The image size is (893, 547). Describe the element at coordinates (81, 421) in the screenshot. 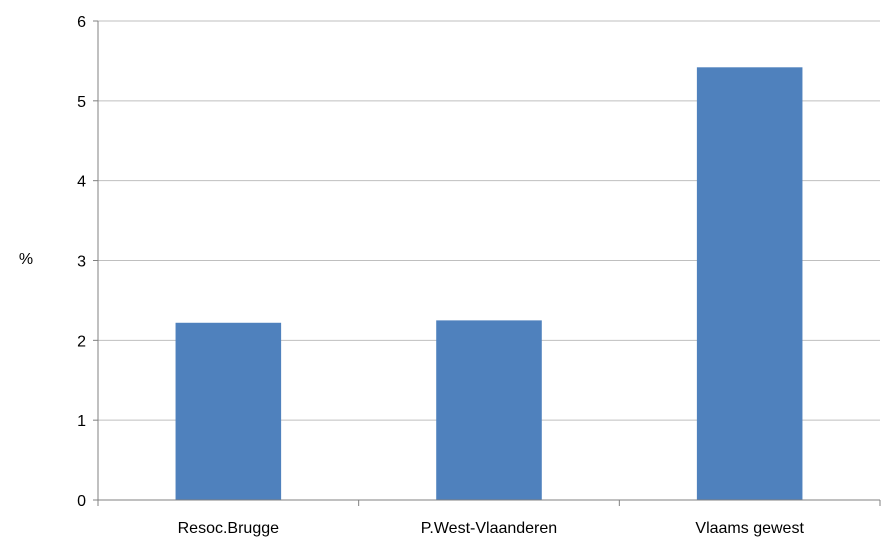

I see `y-tick-label: 1` at that location.